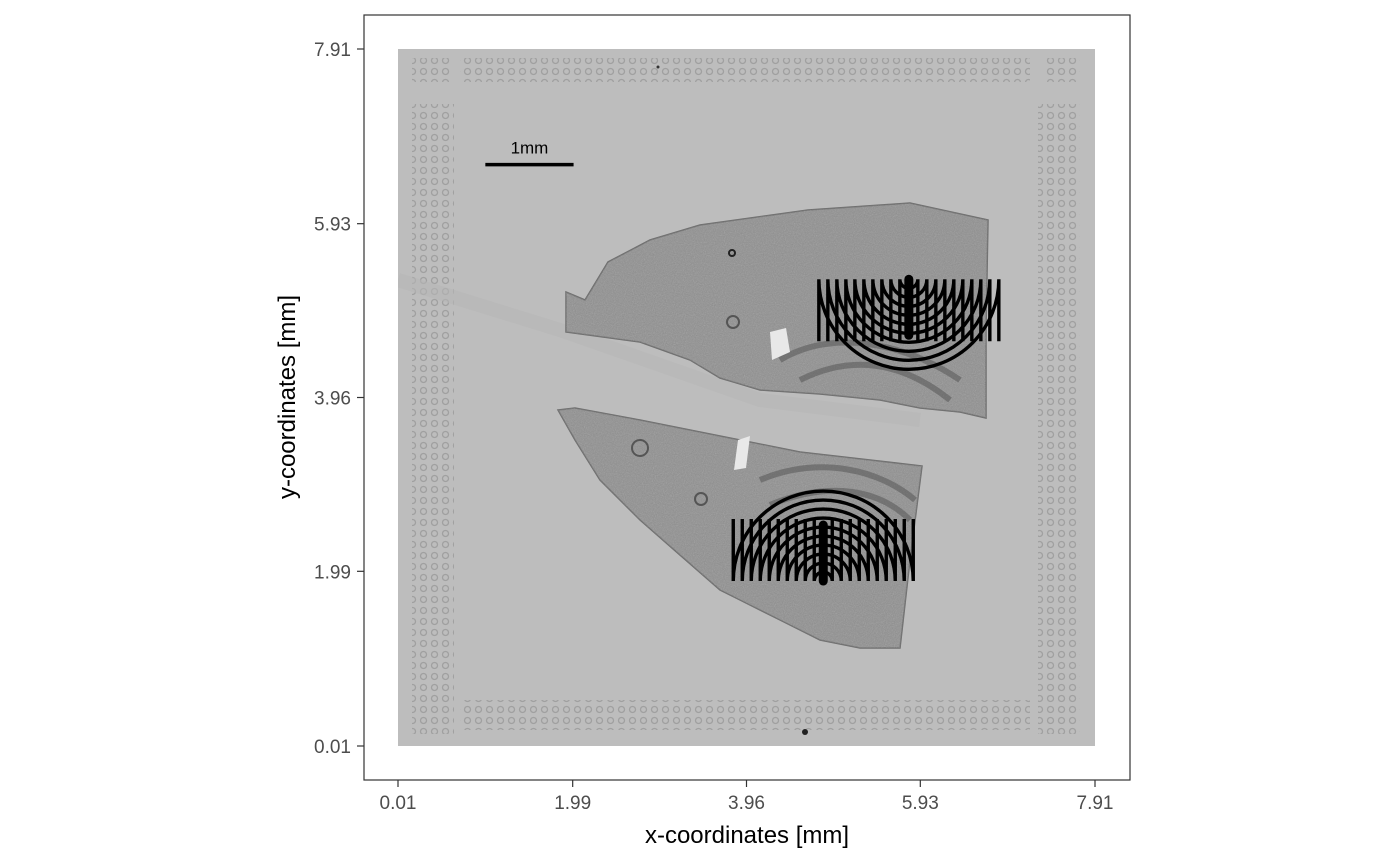 The image size is (1400, 865). I want to click on scale-bar: 1mm, so click(529, 153).